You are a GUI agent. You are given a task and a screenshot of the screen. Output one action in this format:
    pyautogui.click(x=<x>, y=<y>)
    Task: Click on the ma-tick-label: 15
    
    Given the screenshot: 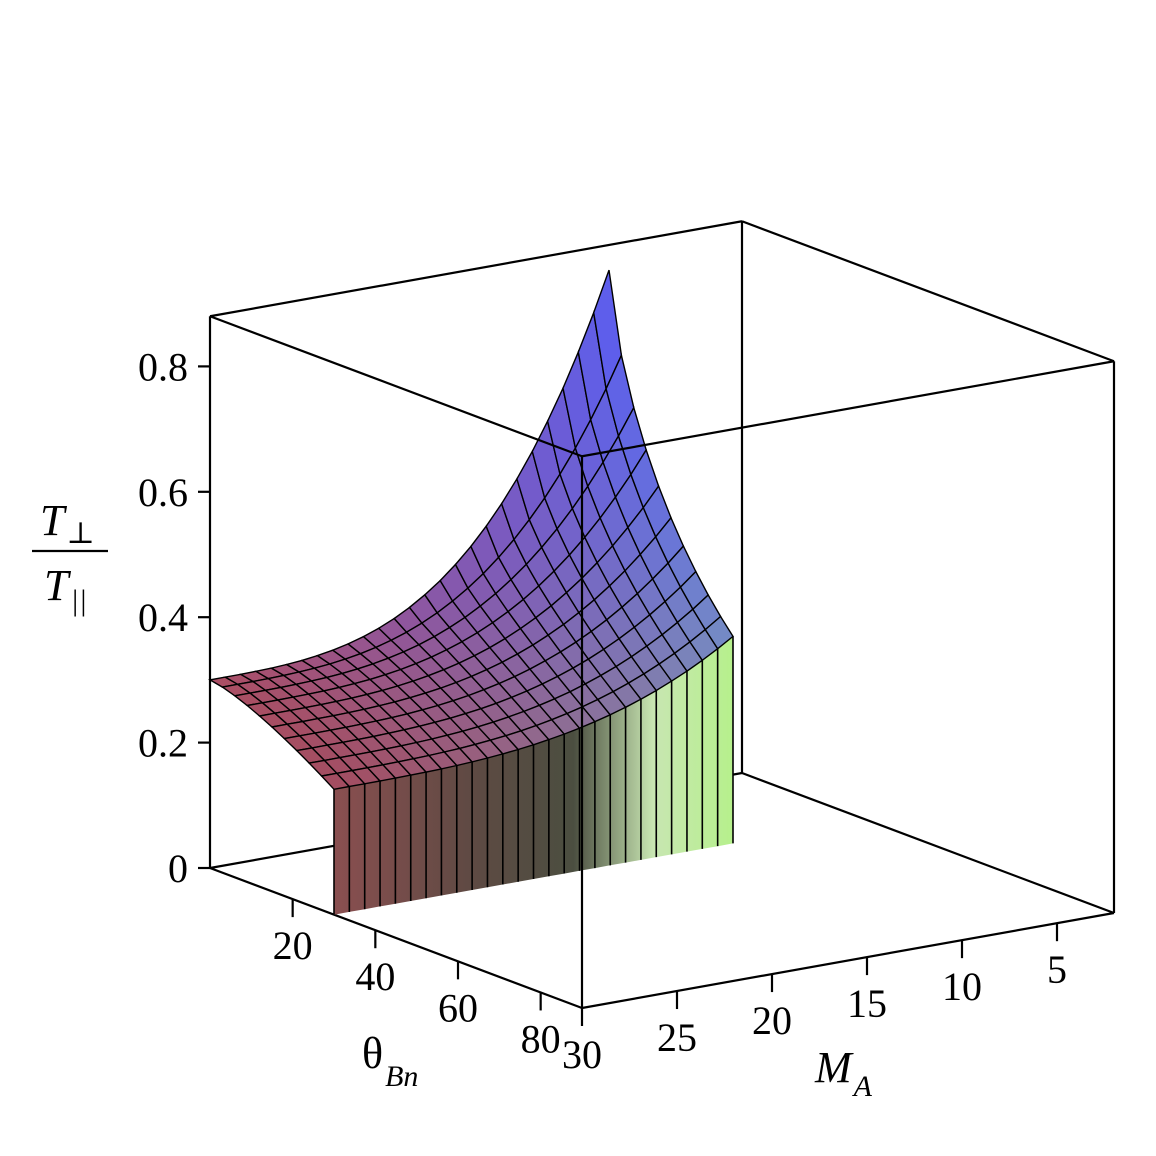 What is the action you would take?
    pyautogui.click(x=867, y=1003)
    